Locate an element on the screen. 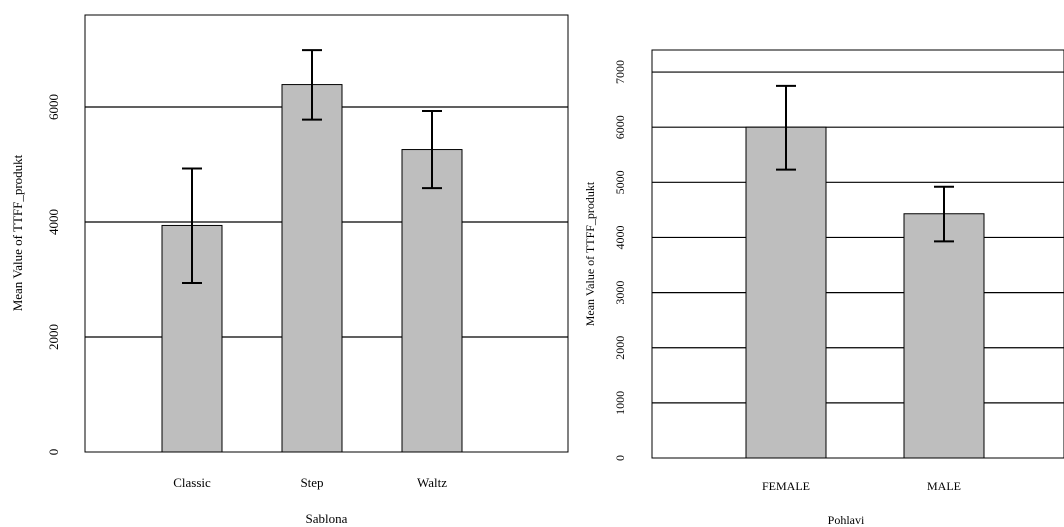 This screenshot has width=1064, height=527. y-tick-label: 1000 is located at coordinates (620, 403).